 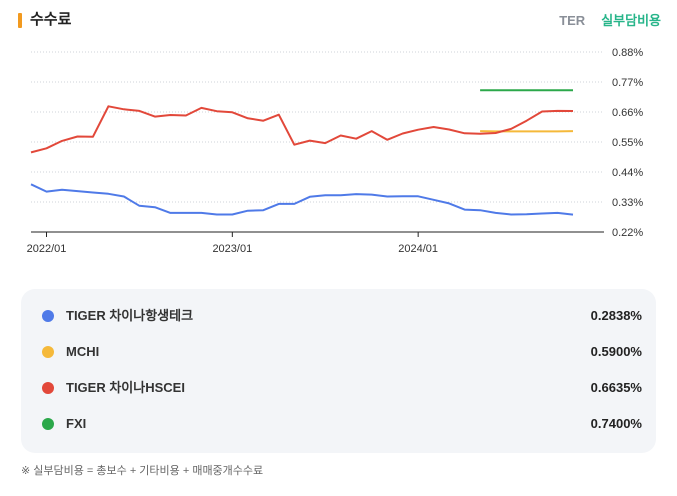 I want to click on y-tick-label: 0.66%, so click(x=627, y=113).